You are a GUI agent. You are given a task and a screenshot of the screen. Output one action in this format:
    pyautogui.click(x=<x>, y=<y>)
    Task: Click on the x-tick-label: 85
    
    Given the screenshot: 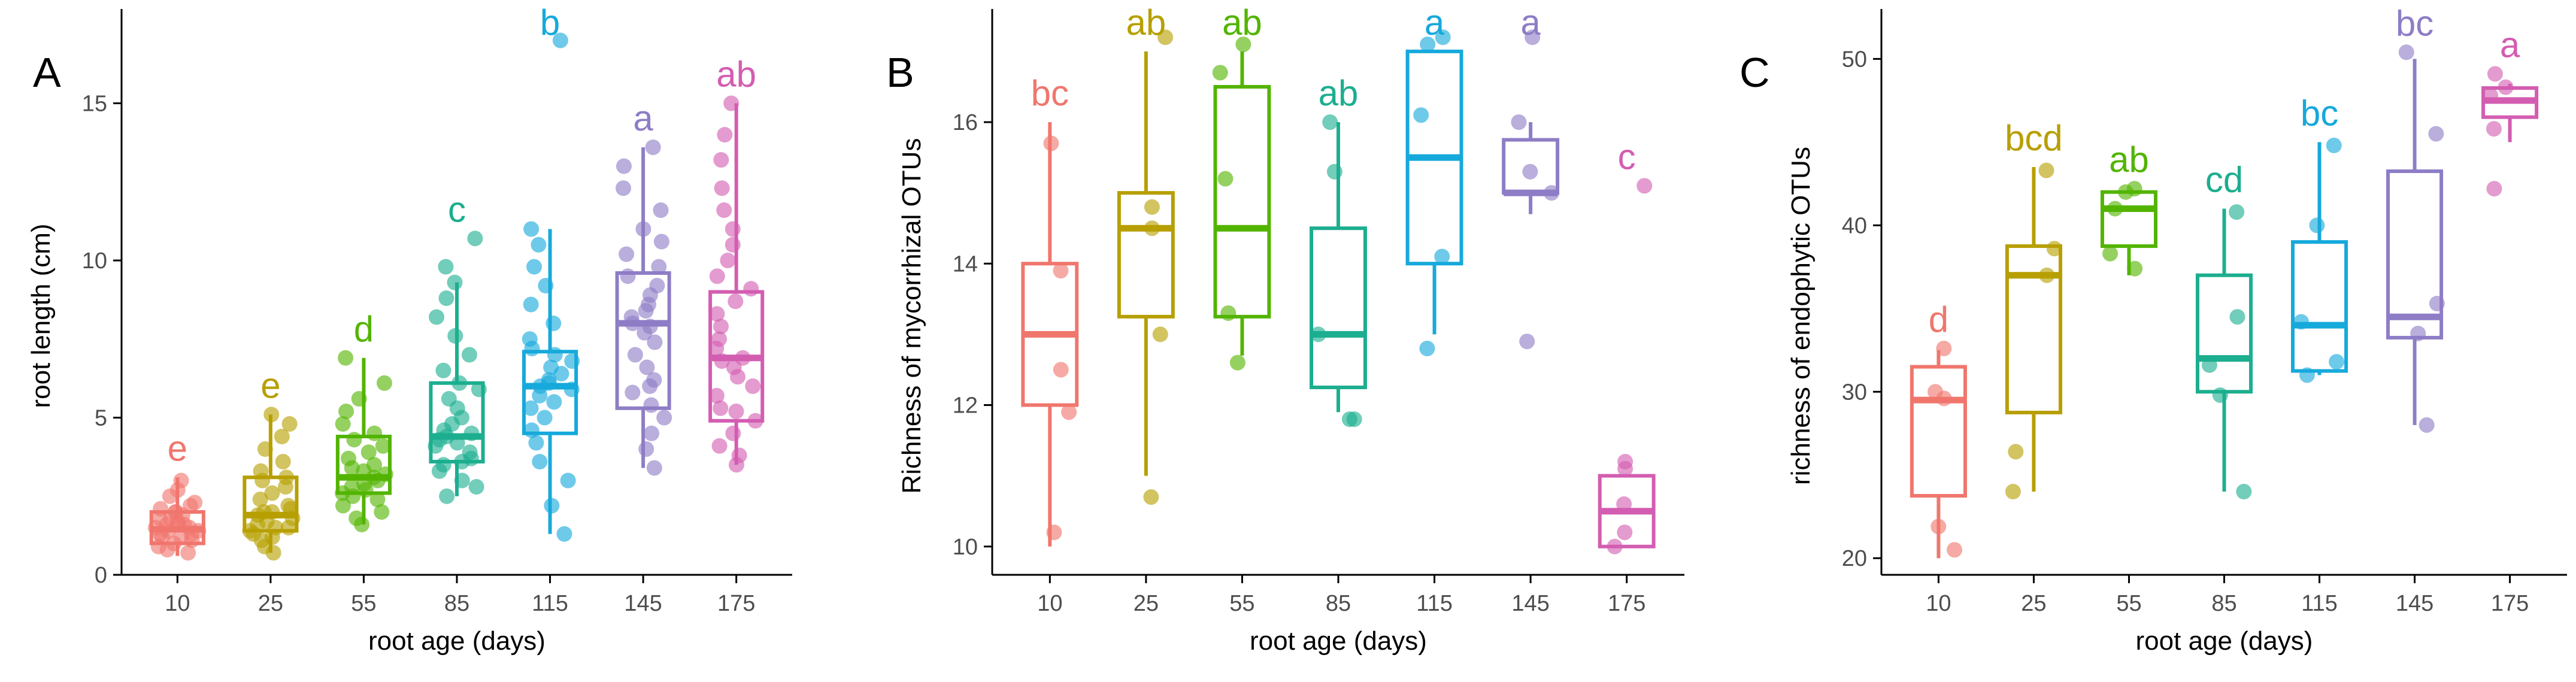 What is the action you would take?
    pyautogui.click(x=2223, y=604)
    